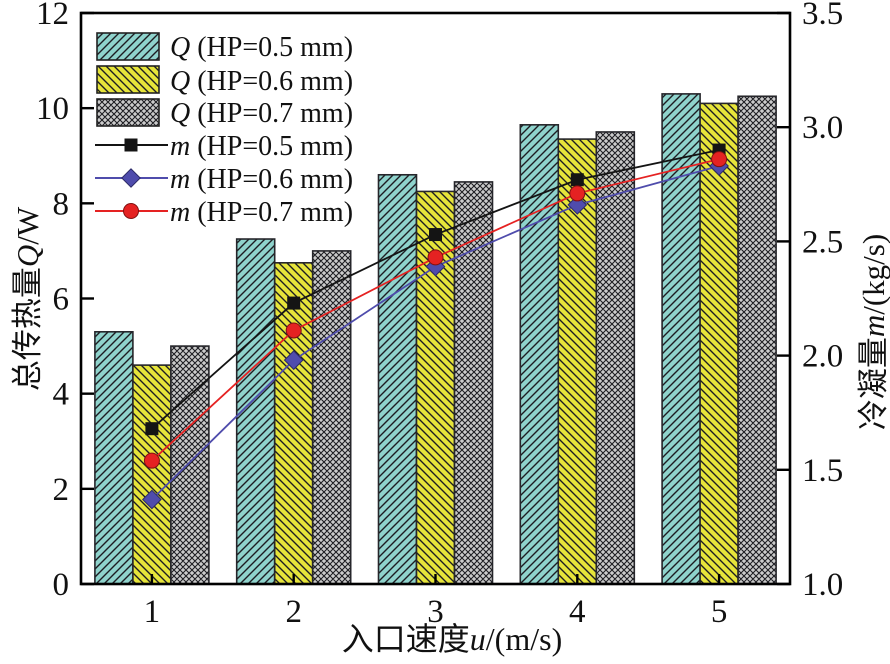 This screenshot has width=890, height=664. Describe the element at coordinates (873, 383) in the screenshot. I see `right-axis-title-cjk: 冷凝量` at that location.